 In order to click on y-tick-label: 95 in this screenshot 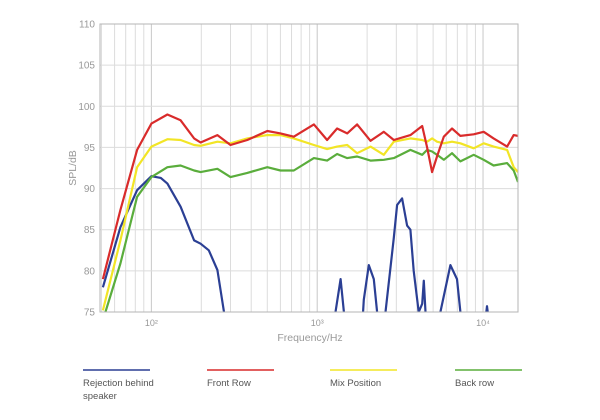, I will do `click(90, 148)`.